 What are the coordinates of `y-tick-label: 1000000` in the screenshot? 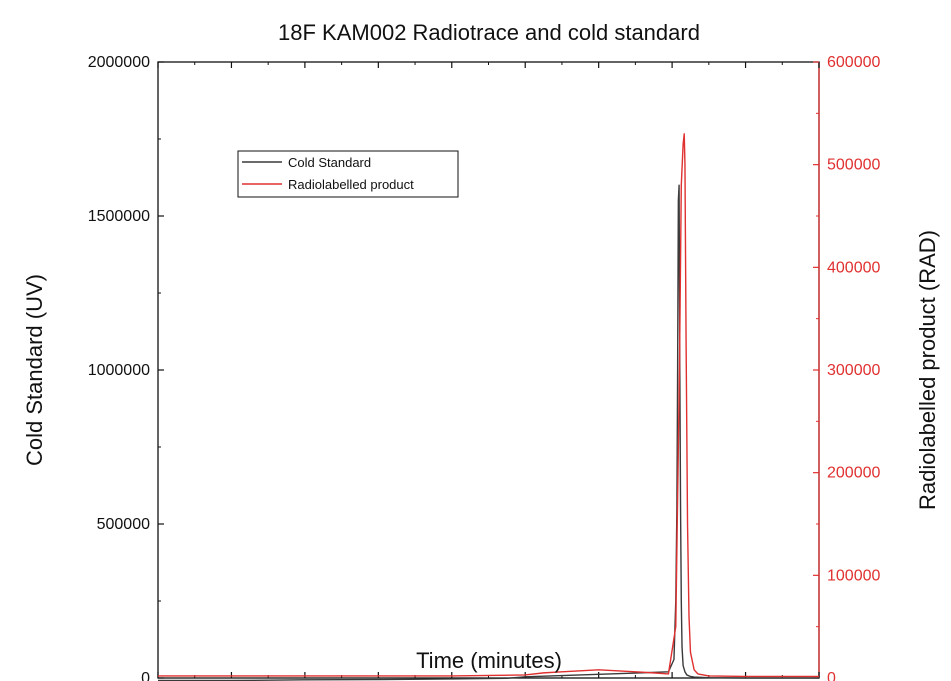 It's located at (119, 370).